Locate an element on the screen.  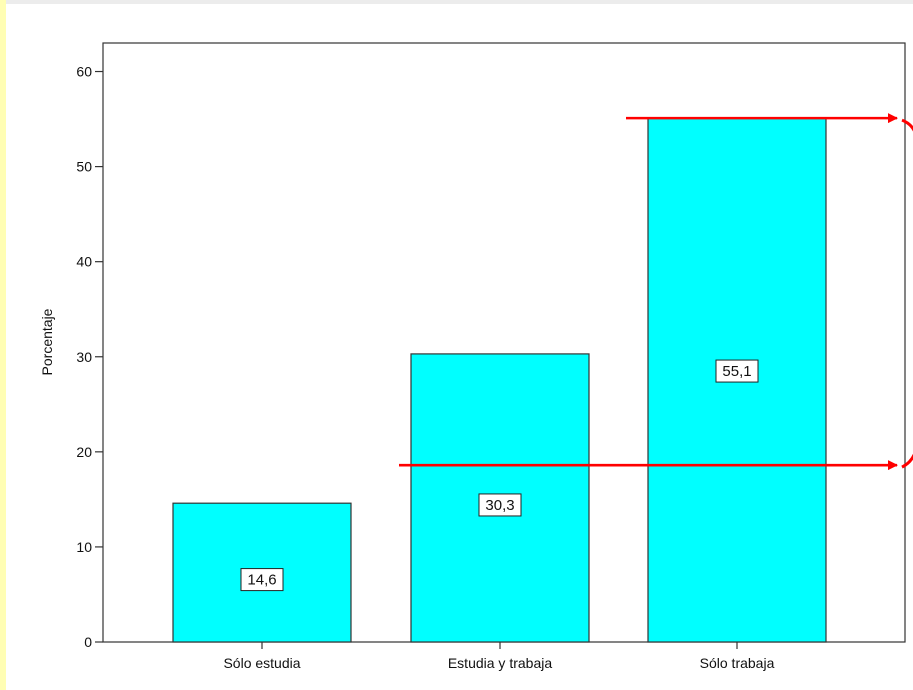
data-label: 30,3 is located at coordinates (499, 505).